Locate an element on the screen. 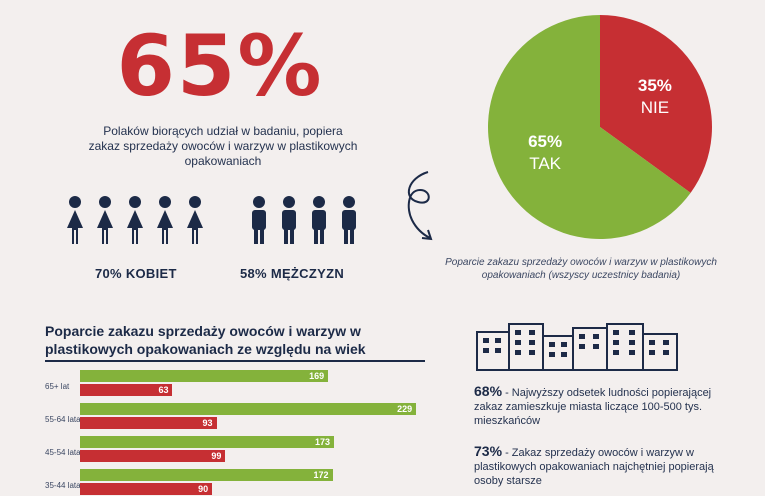 The height and width of the screenshot is (496, 765). title-underline is located at coordinates (235, 361).